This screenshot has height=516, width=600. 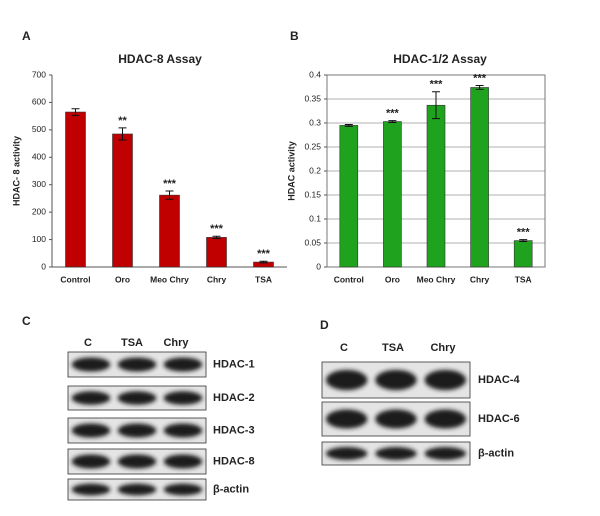 What do you see at coordinates (39, 157) in the screenshot?
I see `y-tick-label: 400` at bounding box center [39, 157].